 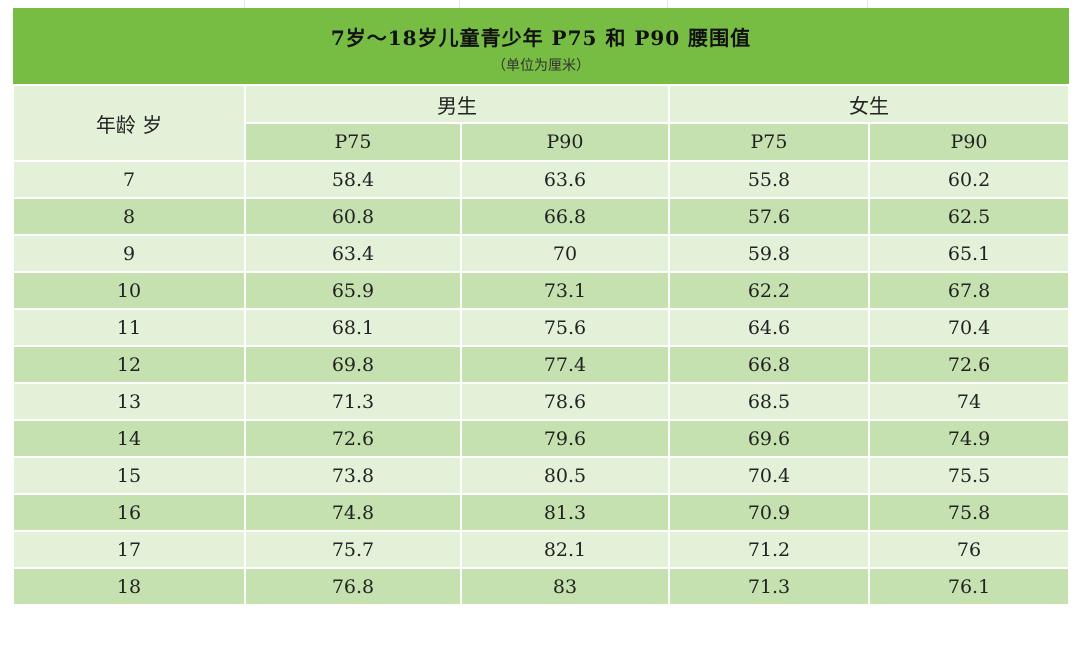 I want to click on female-p75-cell: 71.2, so click(x=769, y=549).